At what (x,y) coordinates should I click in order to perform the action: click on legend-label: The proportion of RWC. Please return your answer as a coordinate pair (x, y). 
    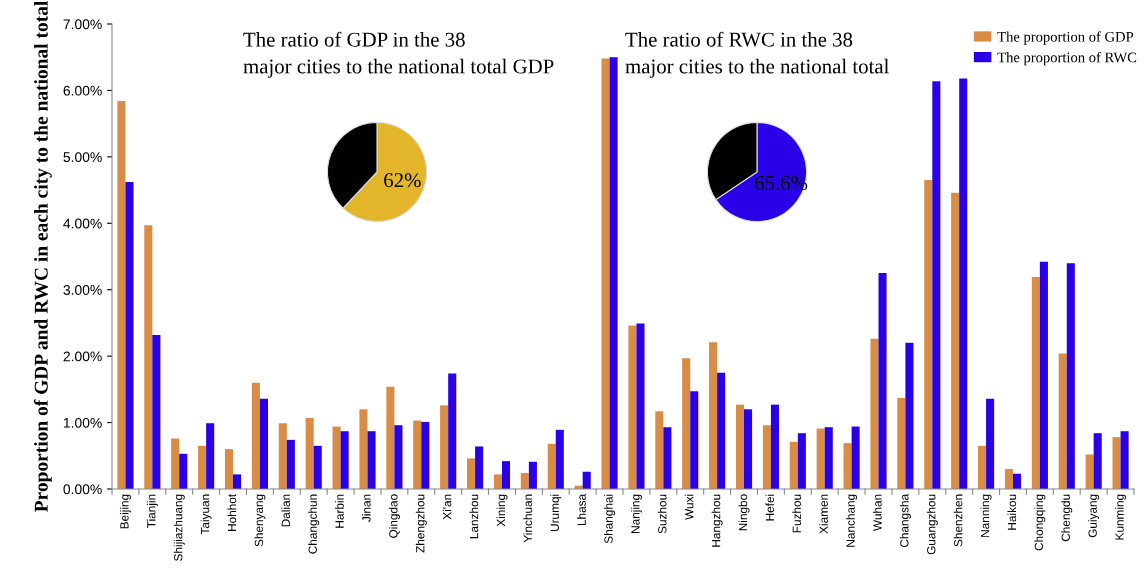
    Looking at the image, I should click on (1067, 58).